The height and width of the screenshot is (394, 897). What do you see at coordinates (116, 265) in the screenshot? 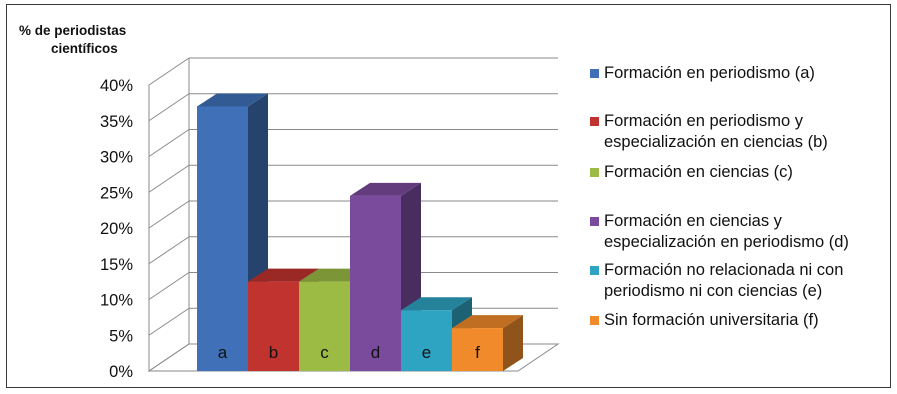
I see `y-tick-label: 15%` at bounding box center [116, 265].